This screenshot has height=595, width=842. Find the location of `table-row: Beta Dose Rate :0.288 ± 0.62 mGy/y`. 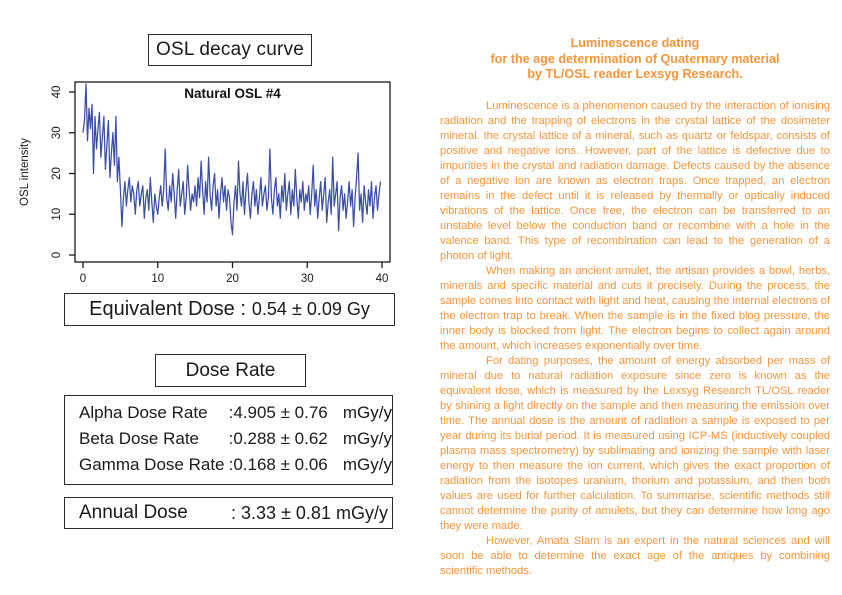

table-row: Beta Dose Rate :0.288 ± 0.62 mGy/y is located at coordinates (235, 442).